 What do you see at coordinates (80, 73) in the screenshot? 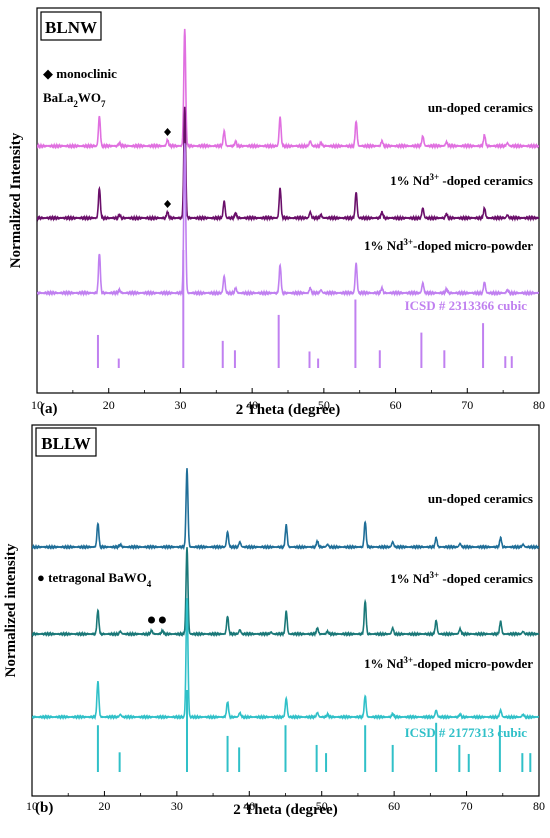
I see `phase-legend: ◆ monoclinic` at bounding box center [80, 73].